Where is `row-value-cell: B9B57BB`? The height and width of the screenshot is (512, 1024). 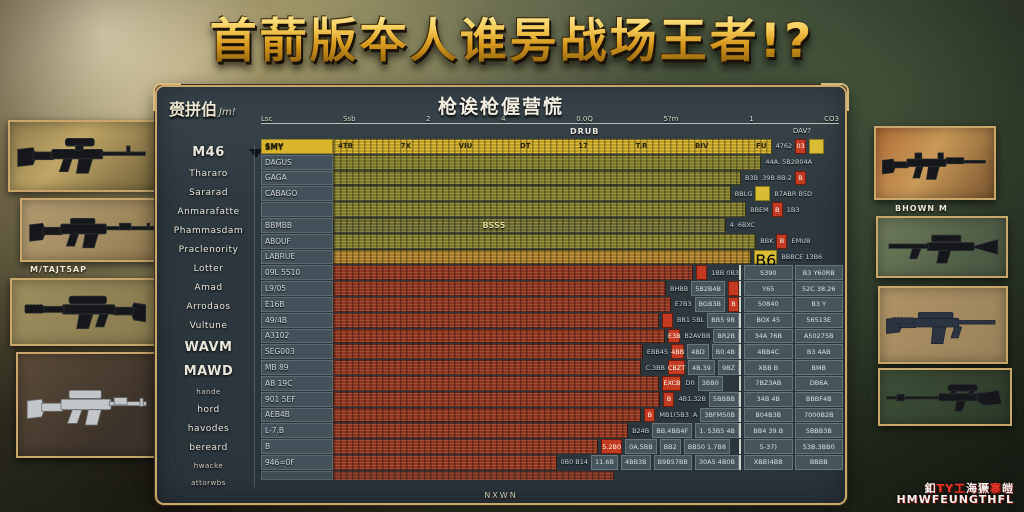 row-value-cell: B9B57BB is located at coordinates (672, 462).